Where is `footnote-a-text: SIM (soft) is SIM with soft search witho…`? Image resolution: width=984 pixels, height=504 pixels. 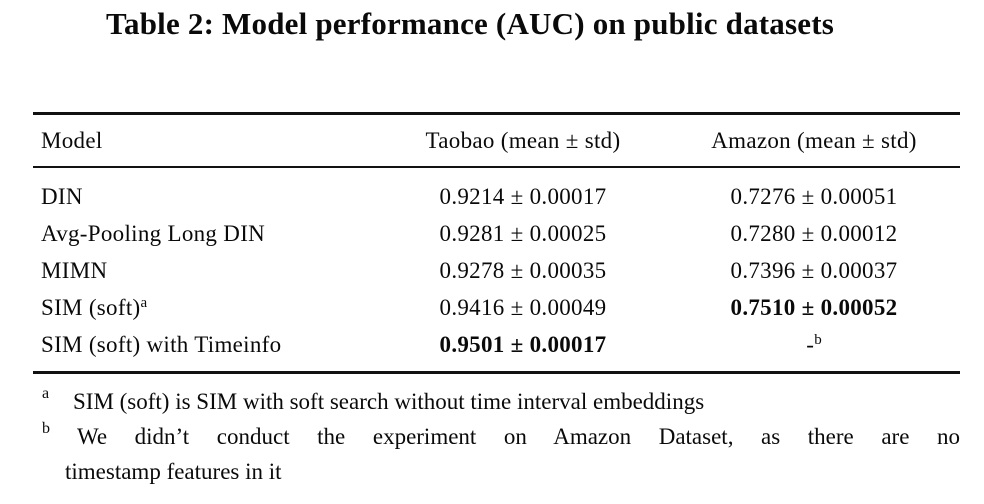
footnote-a-text: SIM (soft) is SIM with soft search witho… is located at coordinates (389, 401).